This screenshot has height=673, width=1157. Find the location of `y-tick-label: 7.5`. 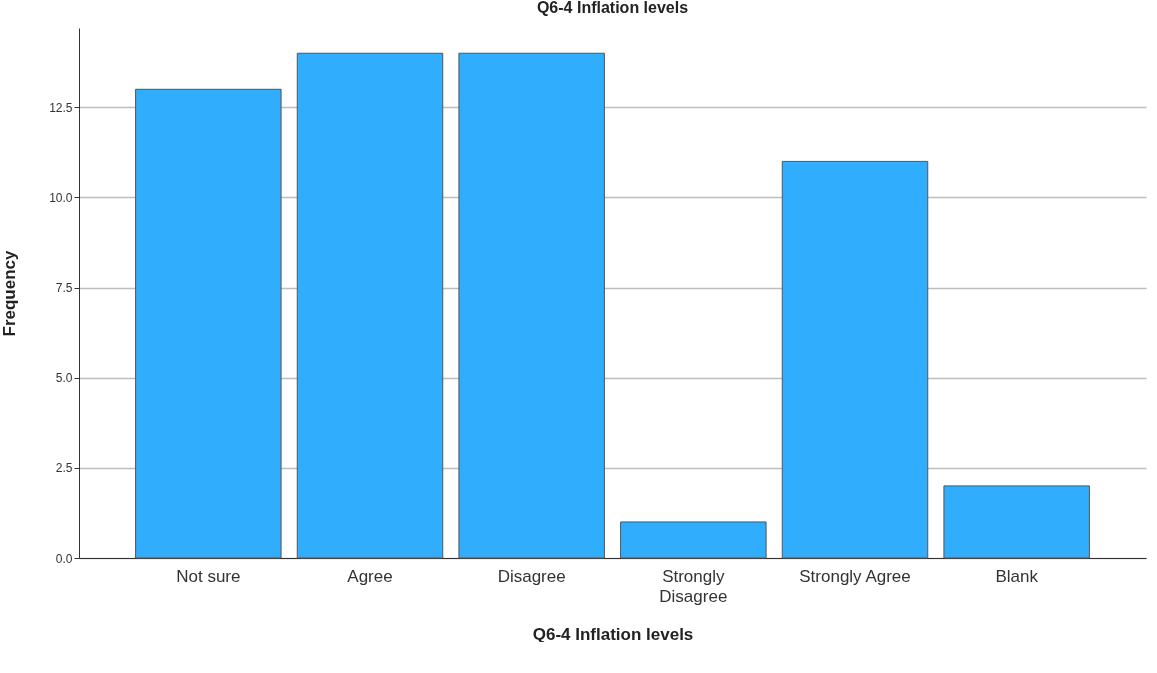

y-tick-label: 7.5 is located at coordinates (64, 288).